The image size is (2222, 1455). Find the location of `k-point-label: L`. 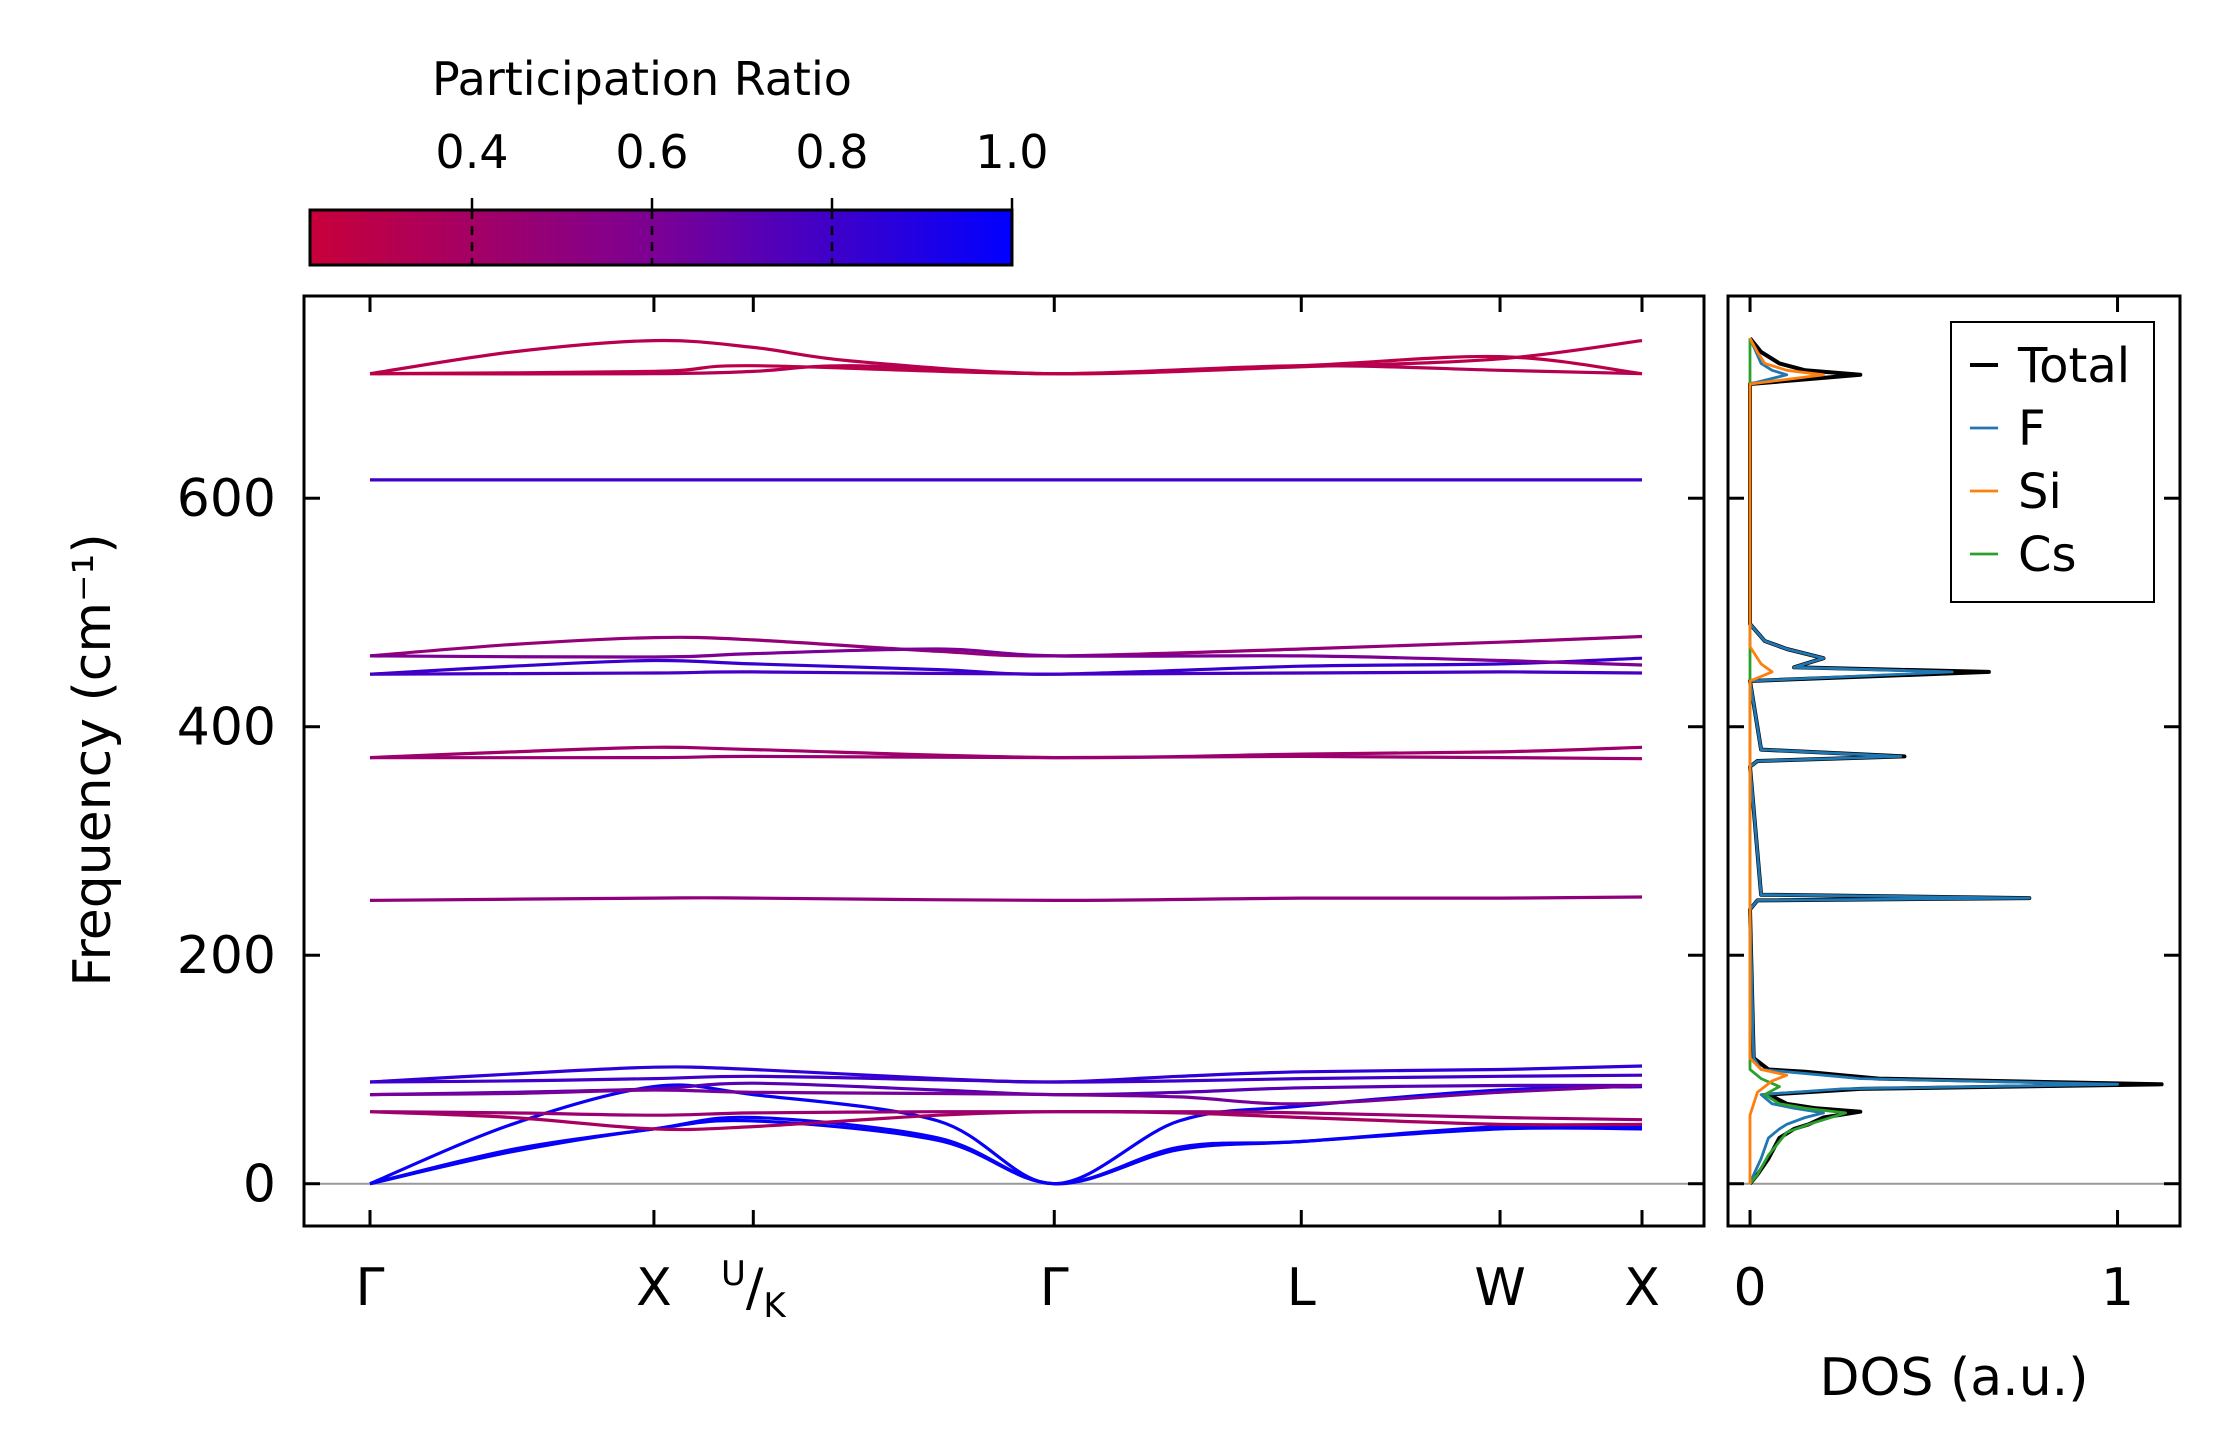

k-point-label: L is located at coordinates (1301, 1288).